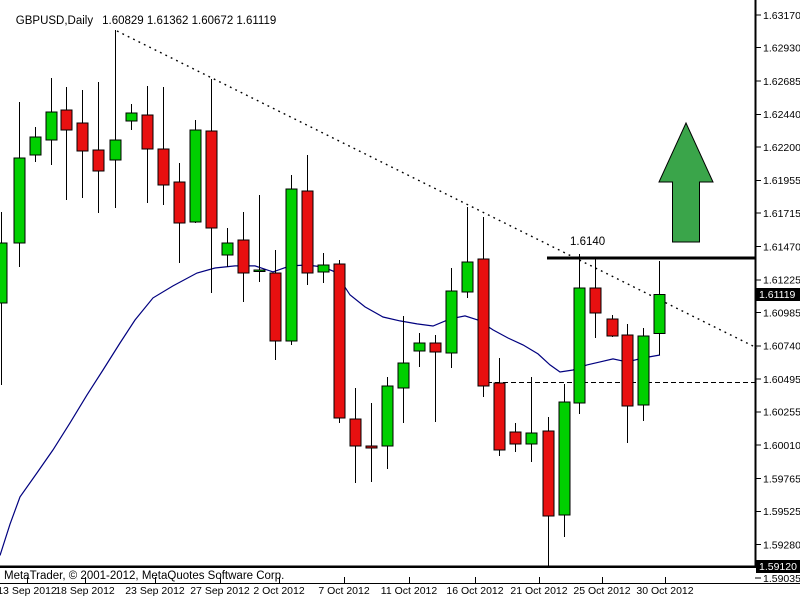 The width and height of the screenshot is (800, 600). Describe the element at coordinates (781, 413) in the screenshot. I see `price-tick-label: 1.60255` at that location.